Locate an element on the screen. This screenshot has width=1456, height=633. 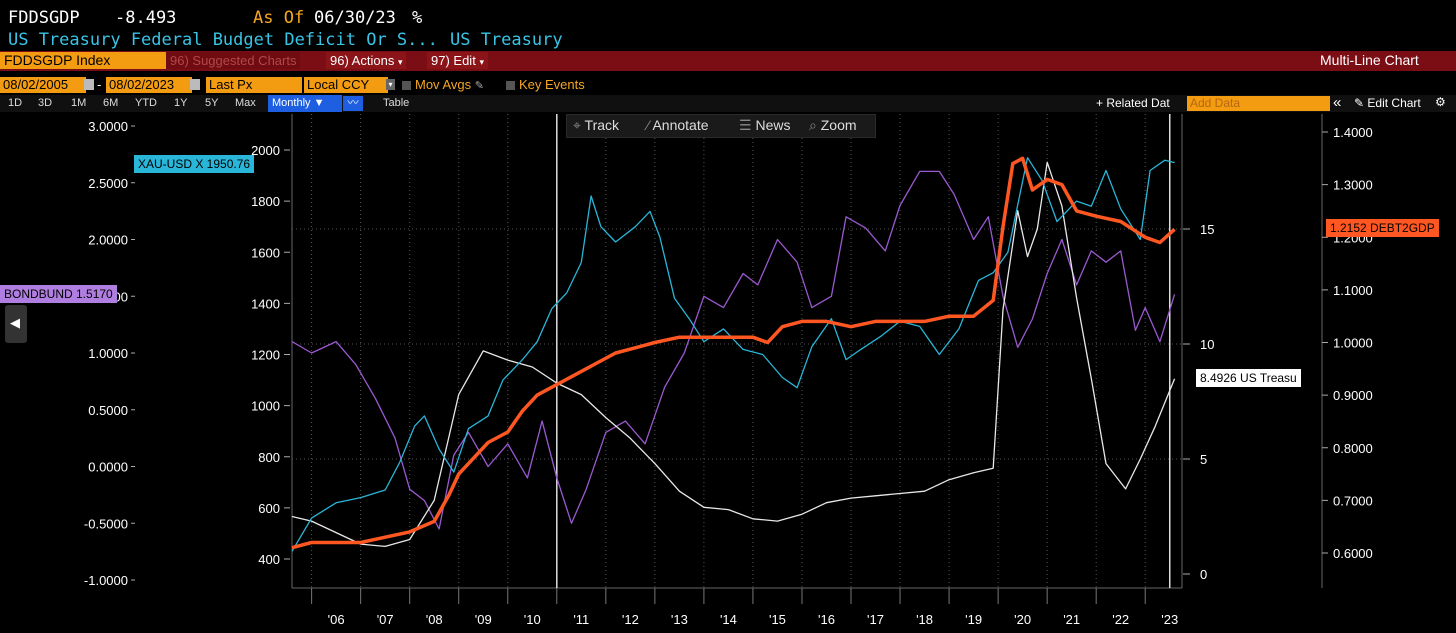
range-6m: 6M is located at coordinates (111, 103).